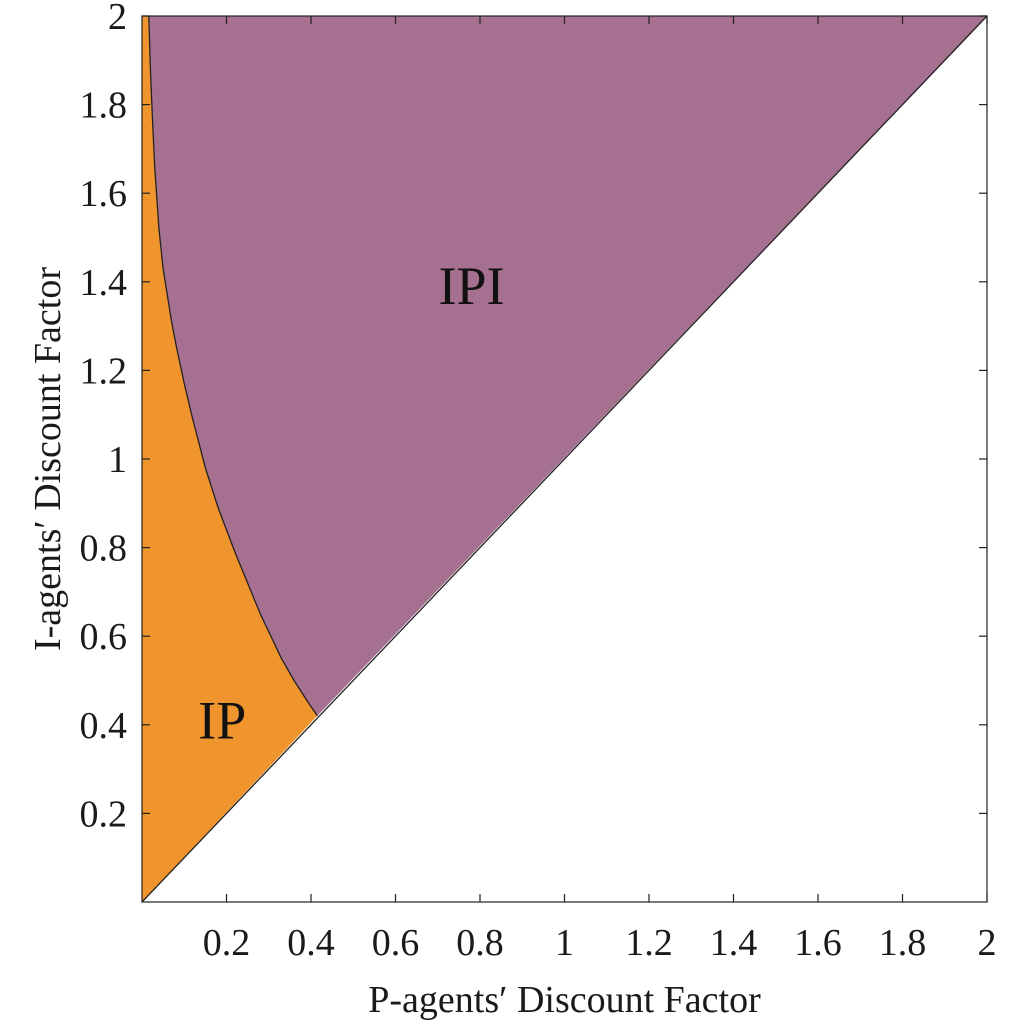  I want to click on y-axis-label: I-agents′ Discount Factor, so click(48, 459).